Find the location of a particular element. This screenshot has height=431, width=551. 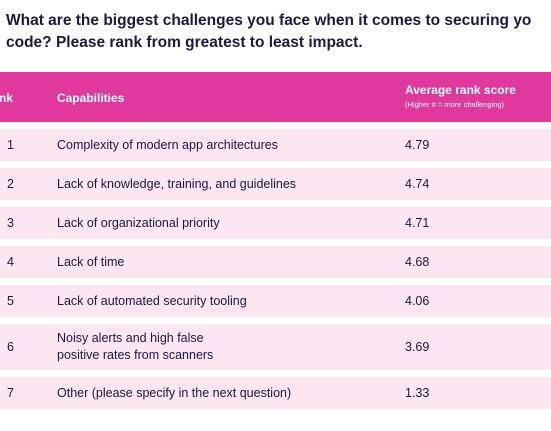

table-row: 3 Lack of organizational priority 4.71 is located at coordinates (275, 223).